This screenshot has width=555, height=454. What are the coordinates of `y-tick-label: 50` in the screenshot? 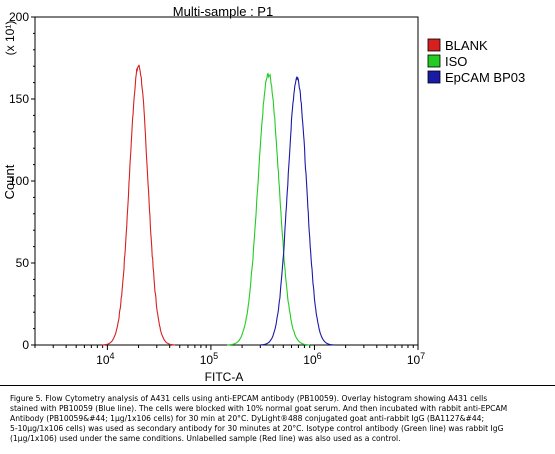 It's located at (23, 263).